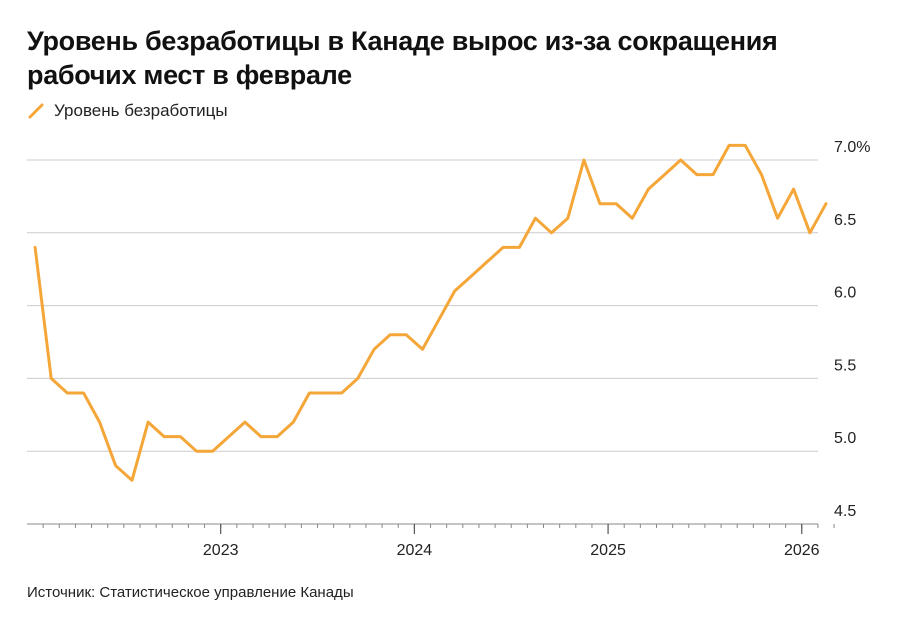 The image size is (899, 626). I want to click on x-tick-label: 2024, so click(415, 550).